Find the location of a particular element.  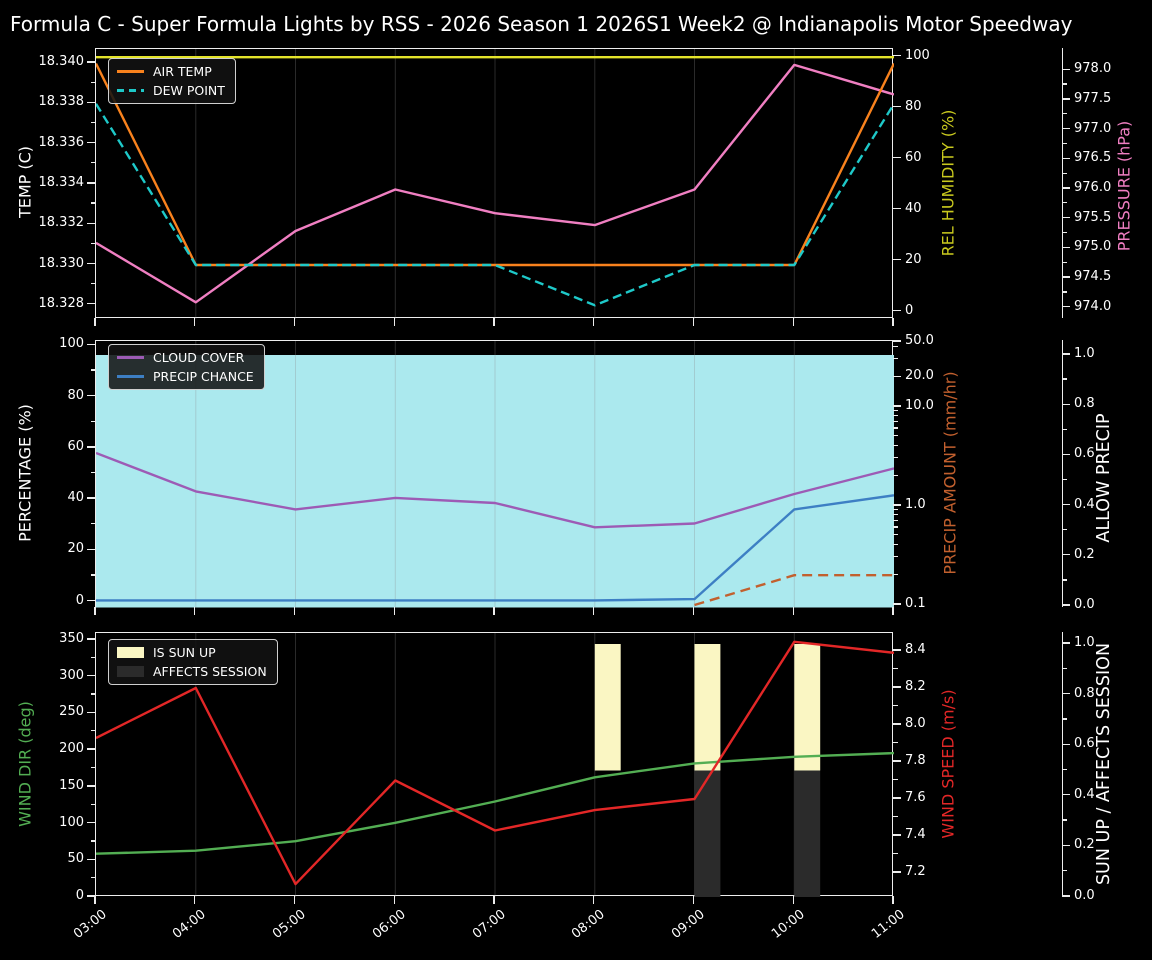

legend-label: PRECIP CHANCE is located at coordinates (203, 376).